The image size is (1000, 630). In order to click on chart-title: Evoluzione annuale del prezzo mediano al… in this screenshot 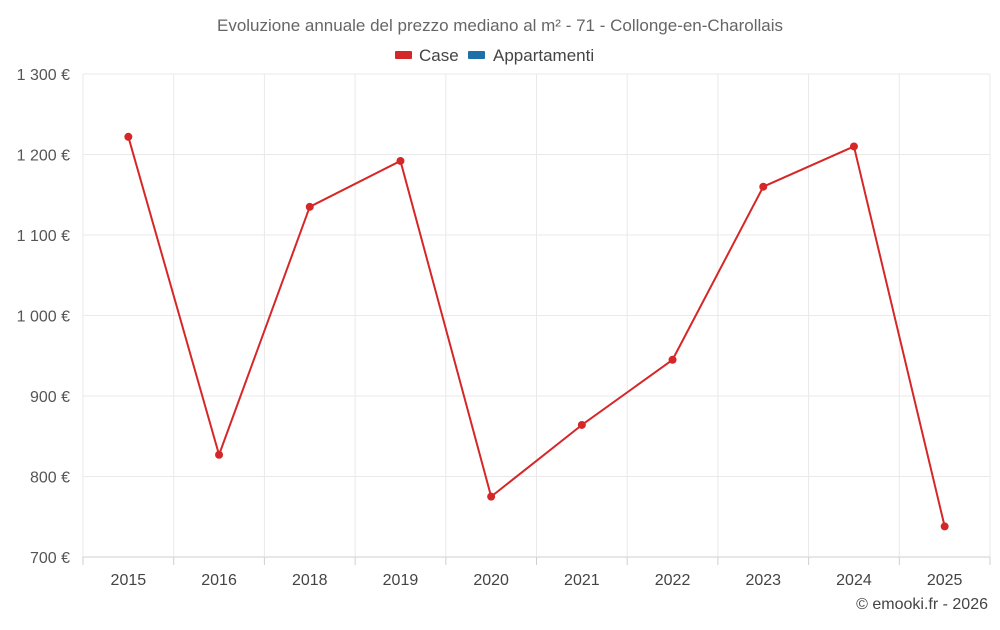, I will do `click(500, 25)`.